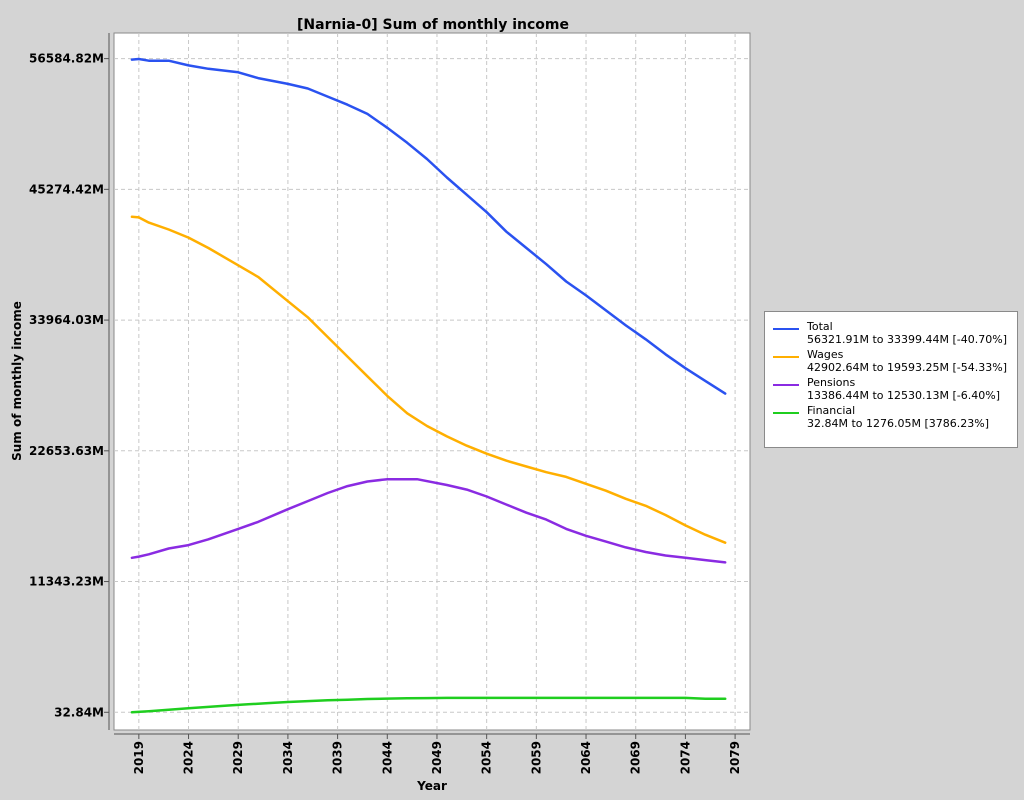  Describe the element at coordinates (487, 757) in the screenshot. I see `x-tick-label: 2054` at that location.